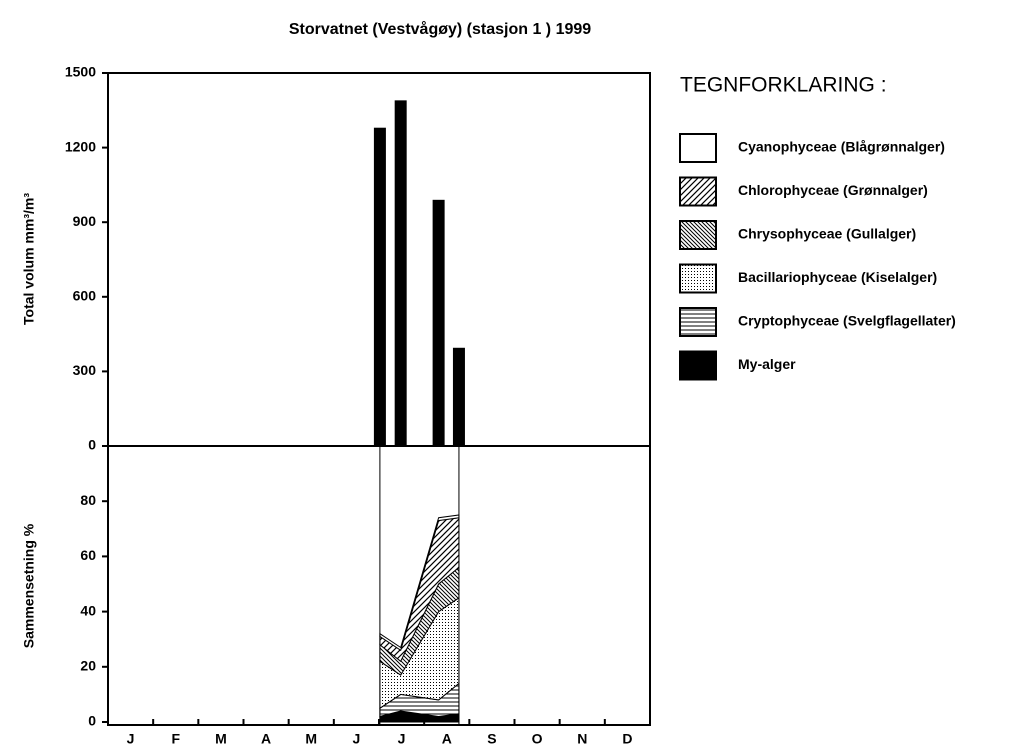  What do you see at coordinates (582, 739) in the screenshot?
I see `x-tick-label: N` at bounding box center [582, 739].